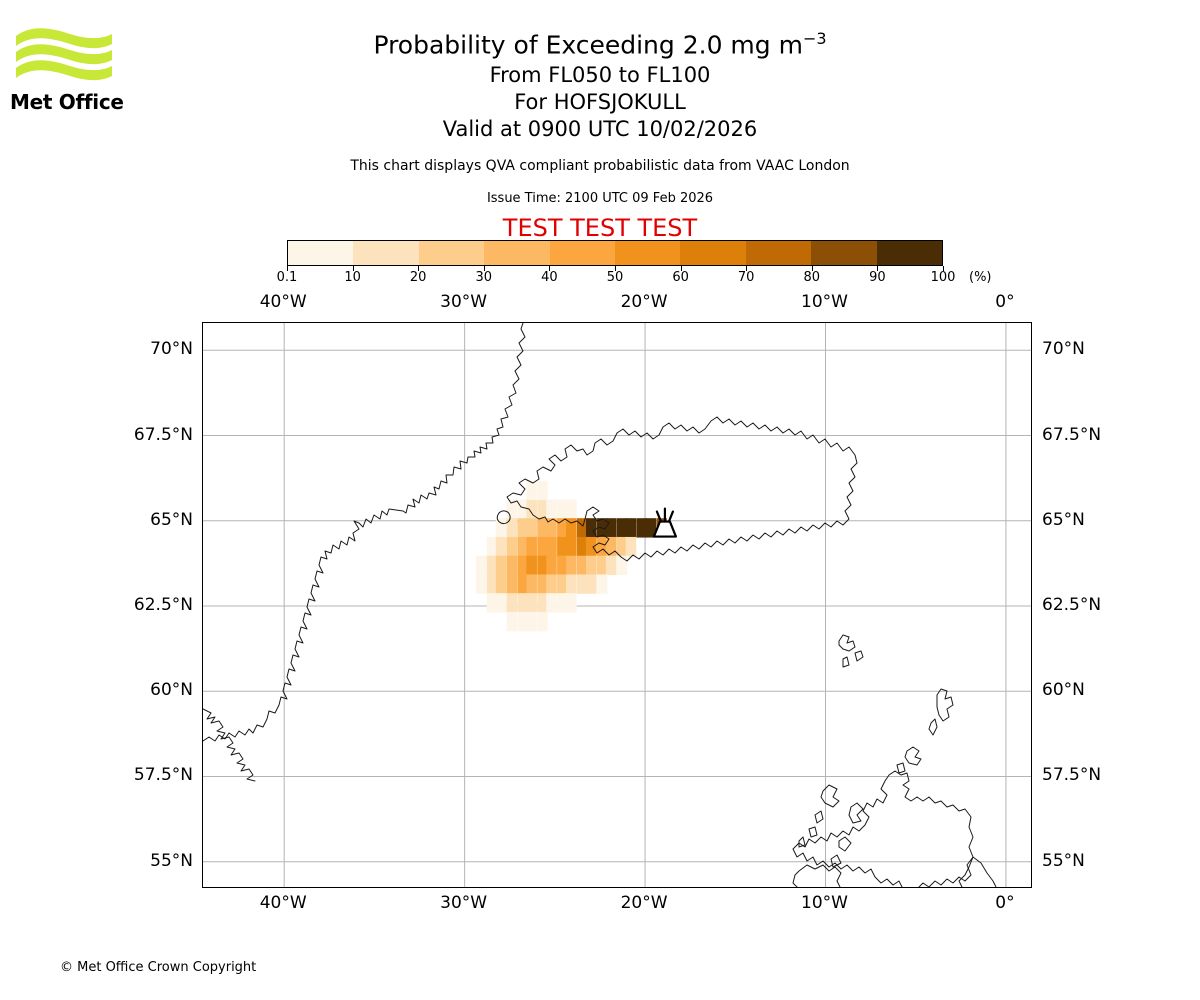 This screenshot has width=1200, height=1000. I want to click on colorbar, so click(615, 253).